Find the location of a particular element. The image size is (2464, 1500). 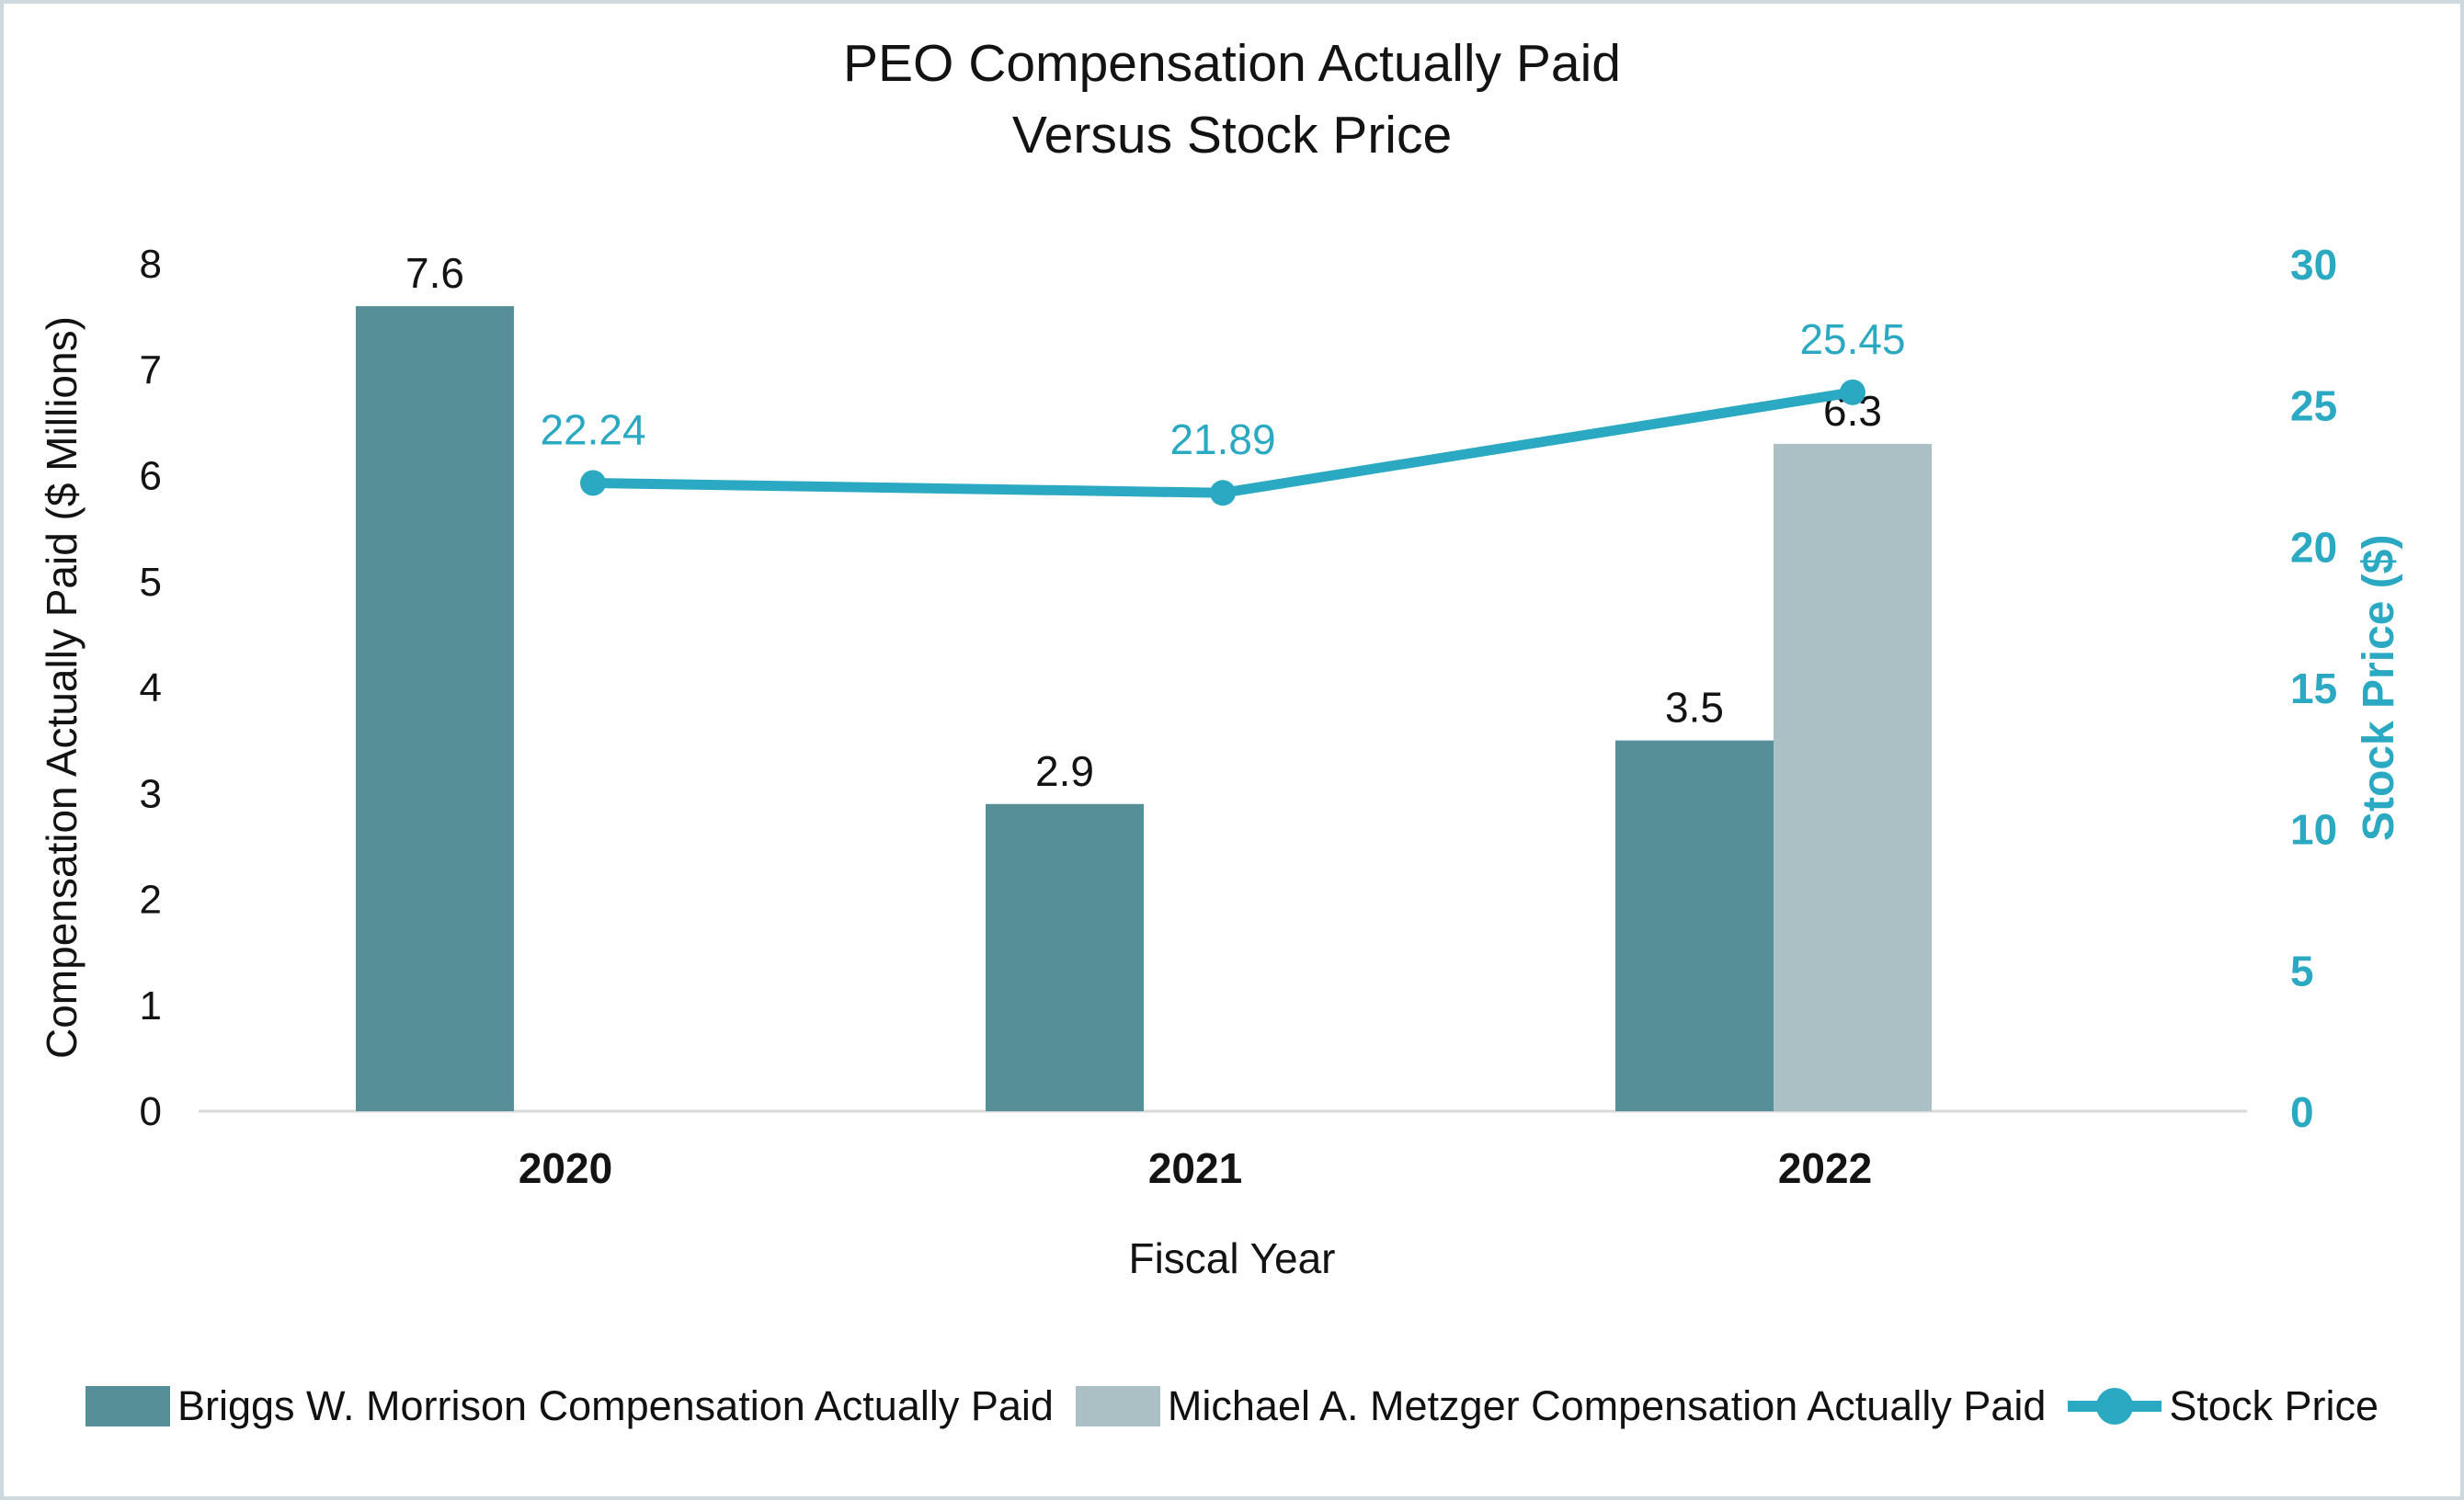

right-axis-tick-label: 20 is located at coordinates (2313, 547).